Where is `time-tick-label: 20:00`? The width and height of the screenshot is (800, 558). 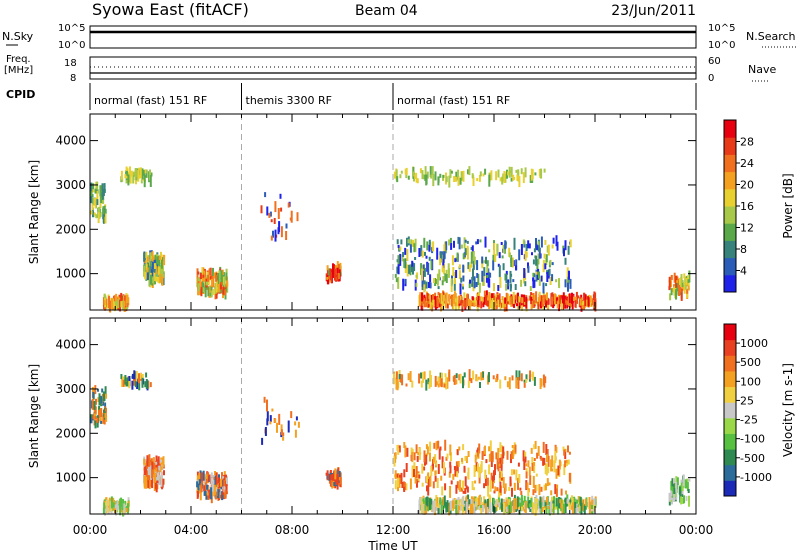
time-tick-label: 20:00 is located at coordinates (595, 530).